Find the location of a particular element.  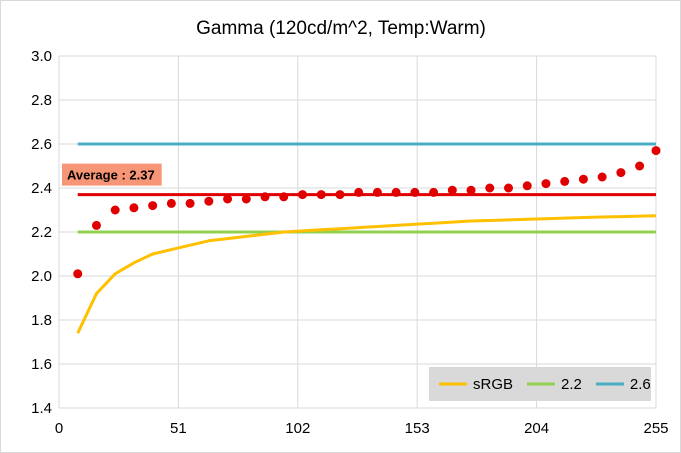

x-tick-label: 0 is located at coordinates (59, 428).